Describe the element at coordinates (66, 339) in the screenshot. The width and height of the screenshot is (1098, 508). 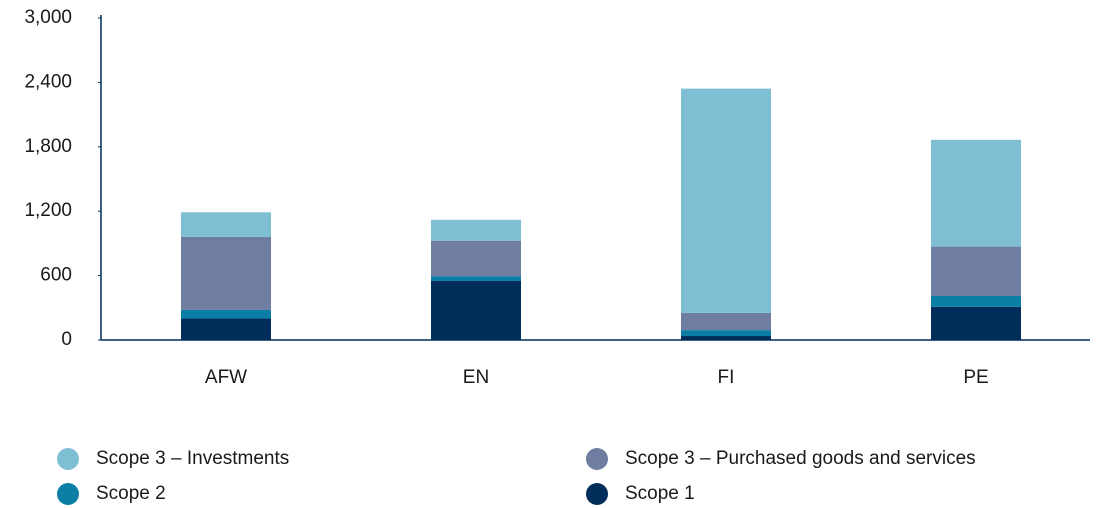
I see `y-tick-label: 0` at that location.